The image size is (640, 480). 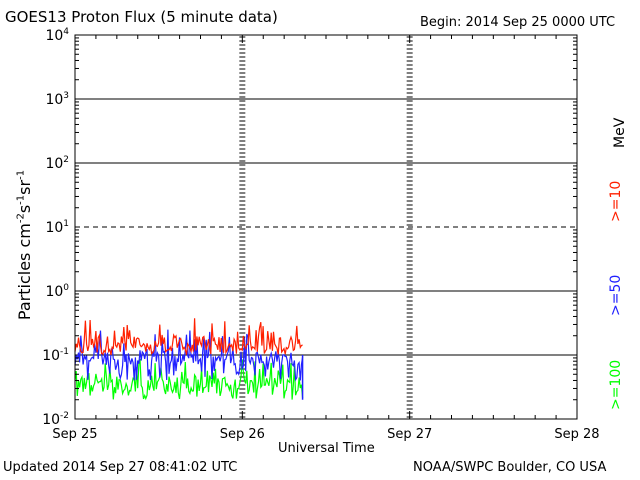 What do you see at coordinates (57, 291) in the screenshot?
I see `y-tick-label-0: 100` at bounding box center [57, 291].